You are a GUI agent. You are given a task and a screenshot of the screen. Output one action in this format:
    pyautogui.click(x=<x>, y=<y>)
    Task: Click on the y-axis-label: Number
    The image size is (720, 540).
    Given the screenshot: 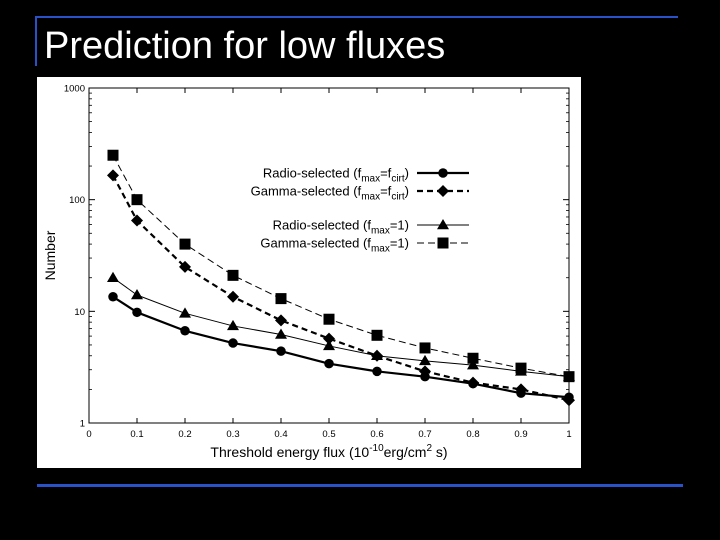 What is the action you would take?
    pyautogui.click(x=50, y=255)
    